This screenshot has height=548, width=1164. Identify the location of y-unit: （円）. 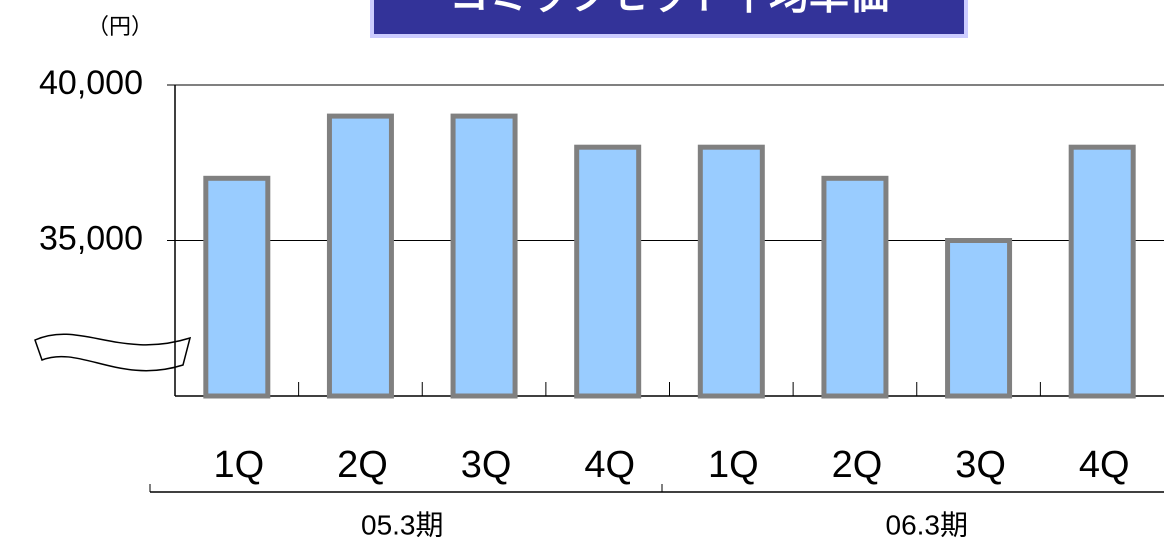
(120, 26).